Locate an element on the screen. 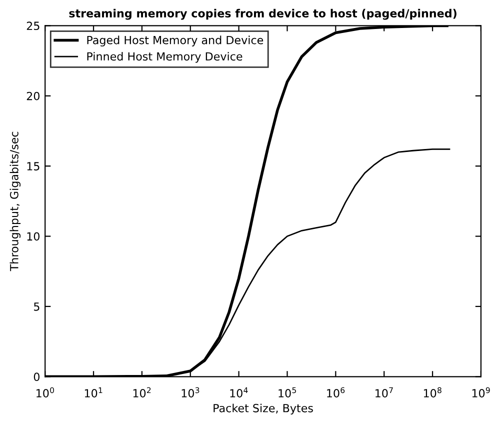  x-tick-label: 10$^{6}$ is located at coordinates (336, 392).